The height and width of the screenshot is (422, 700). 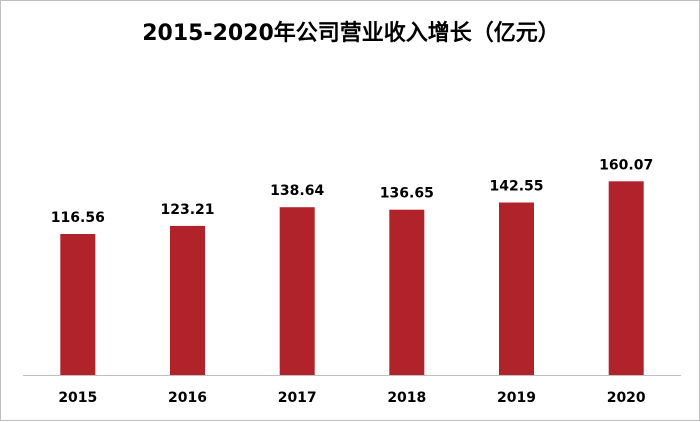 What do you see at coordinates (352, 191) in the screenshot?
I see `value-labels-group: 116.56 123.21 138.64 136.65 142.55 160.07` at bounding box center [352, 191].